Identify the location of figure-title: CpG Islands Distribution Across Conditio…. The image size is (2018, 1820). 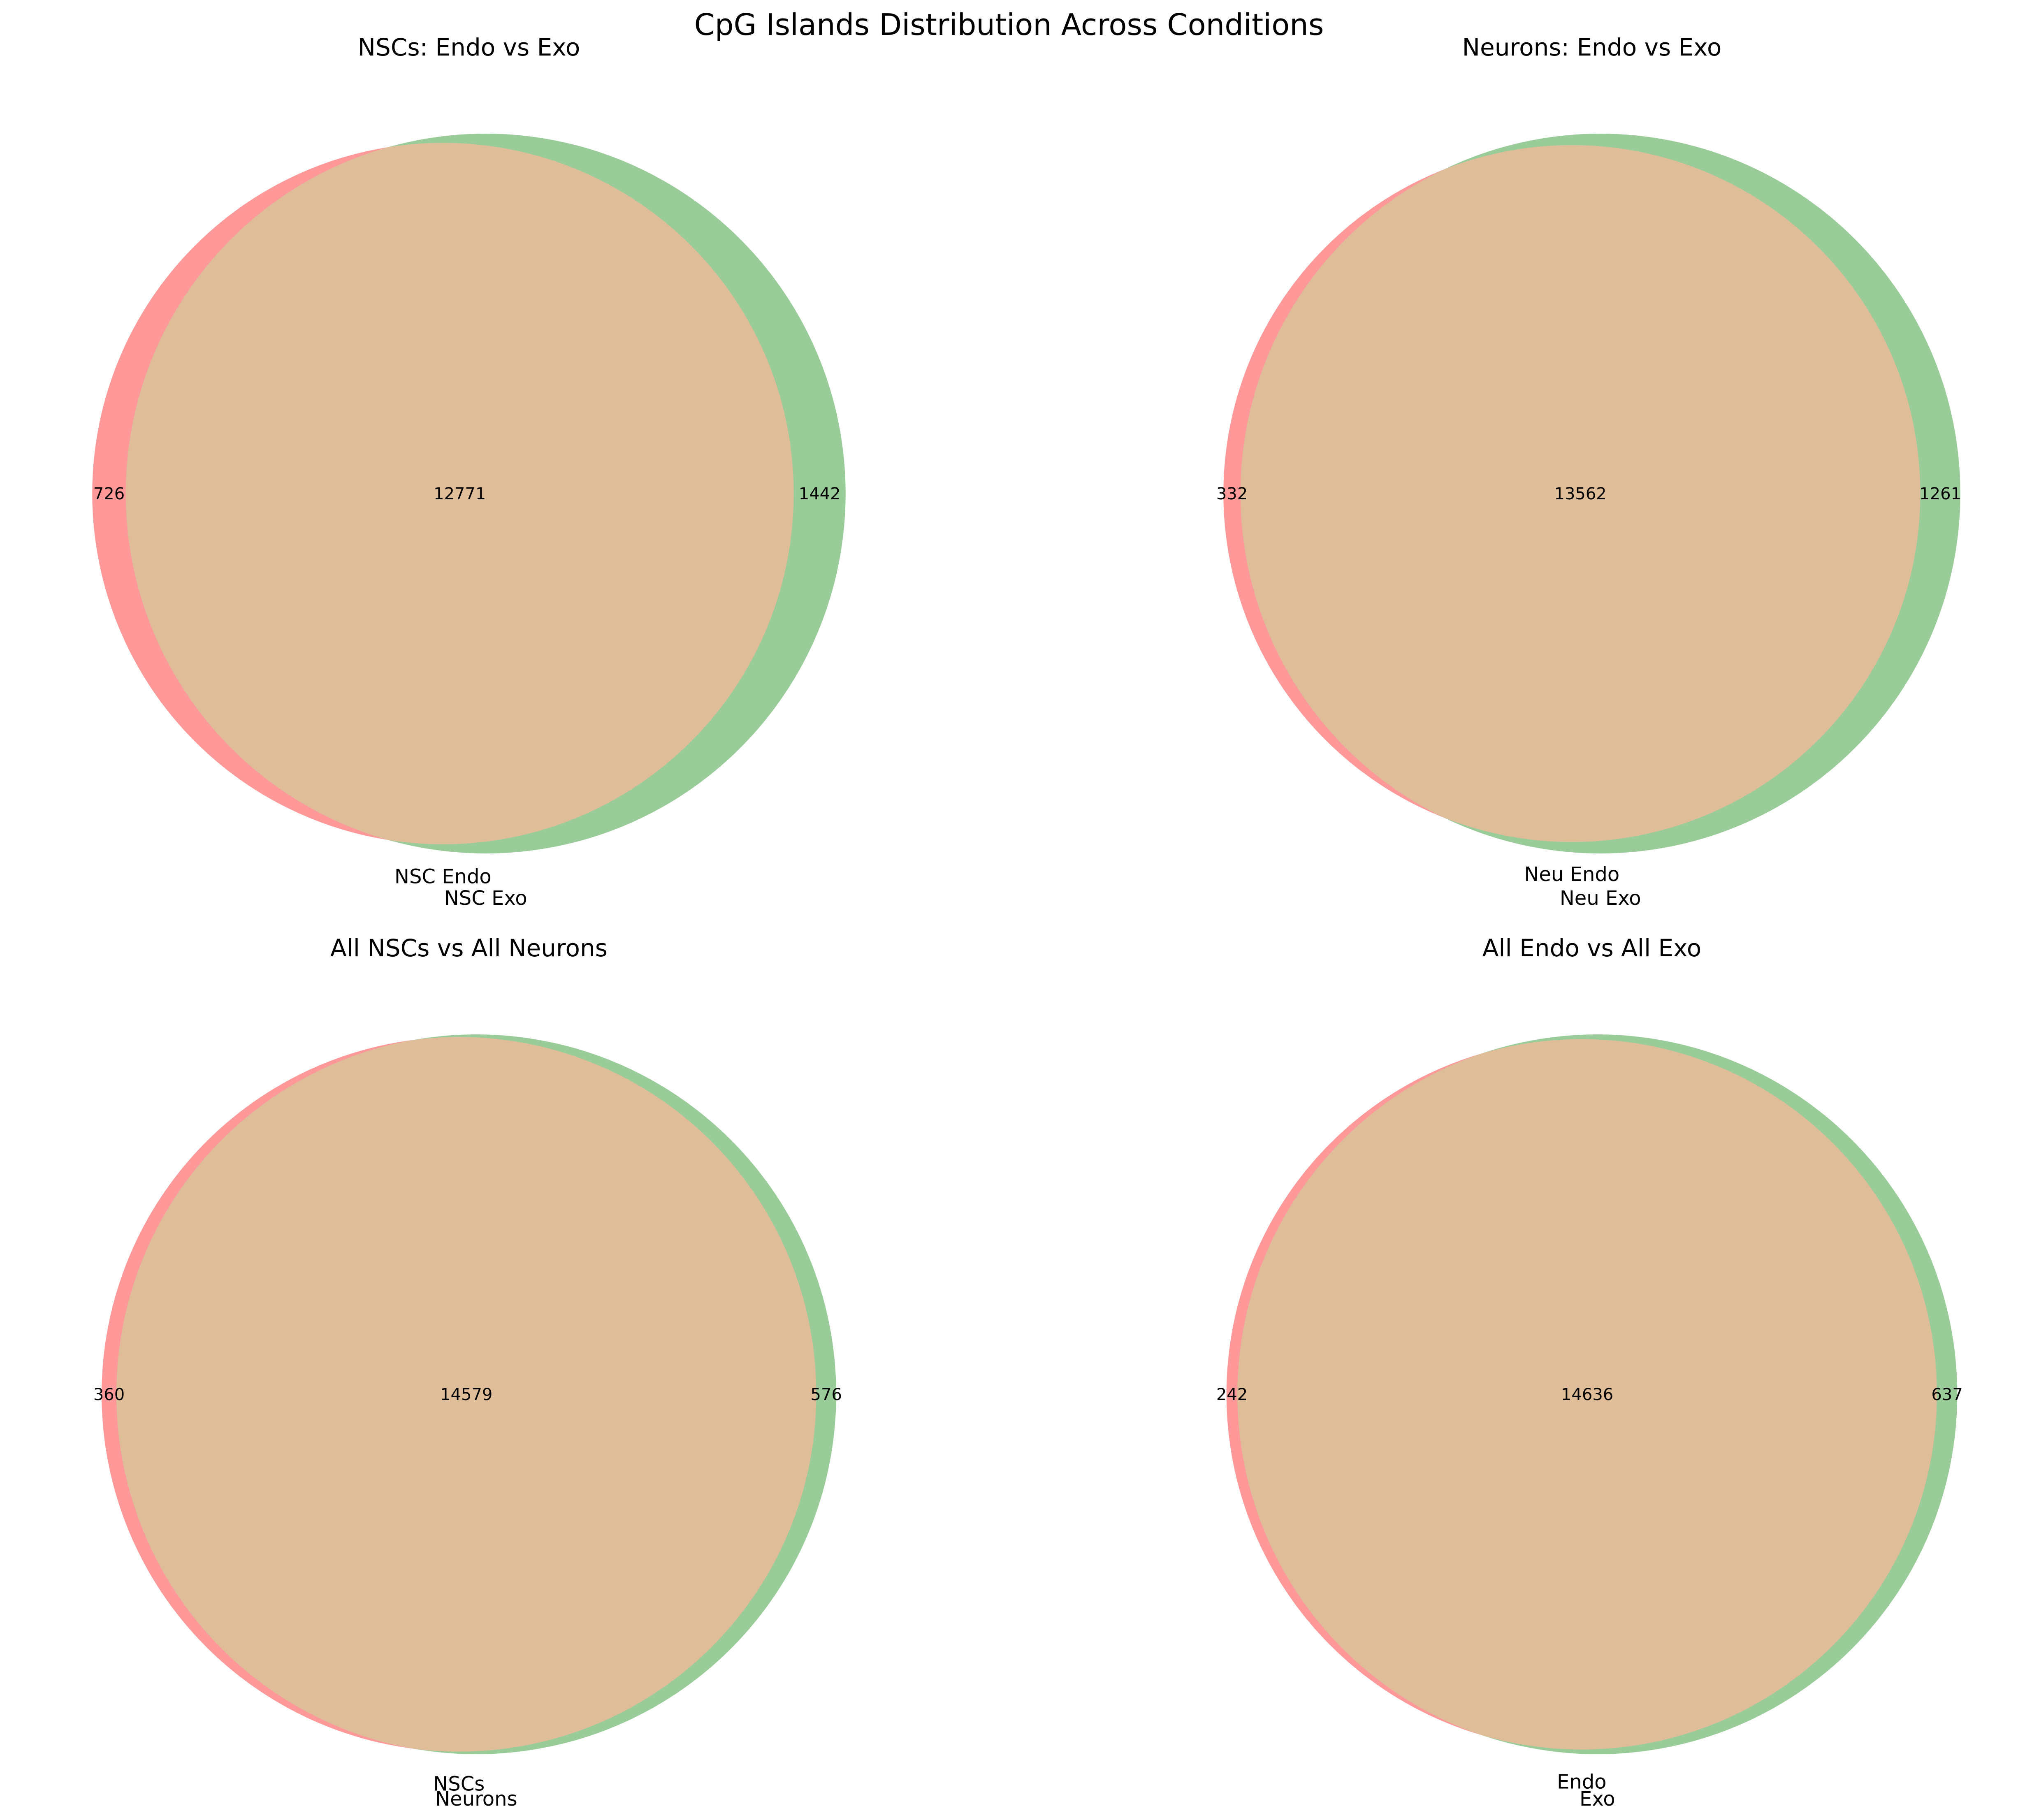
(1009, 24).